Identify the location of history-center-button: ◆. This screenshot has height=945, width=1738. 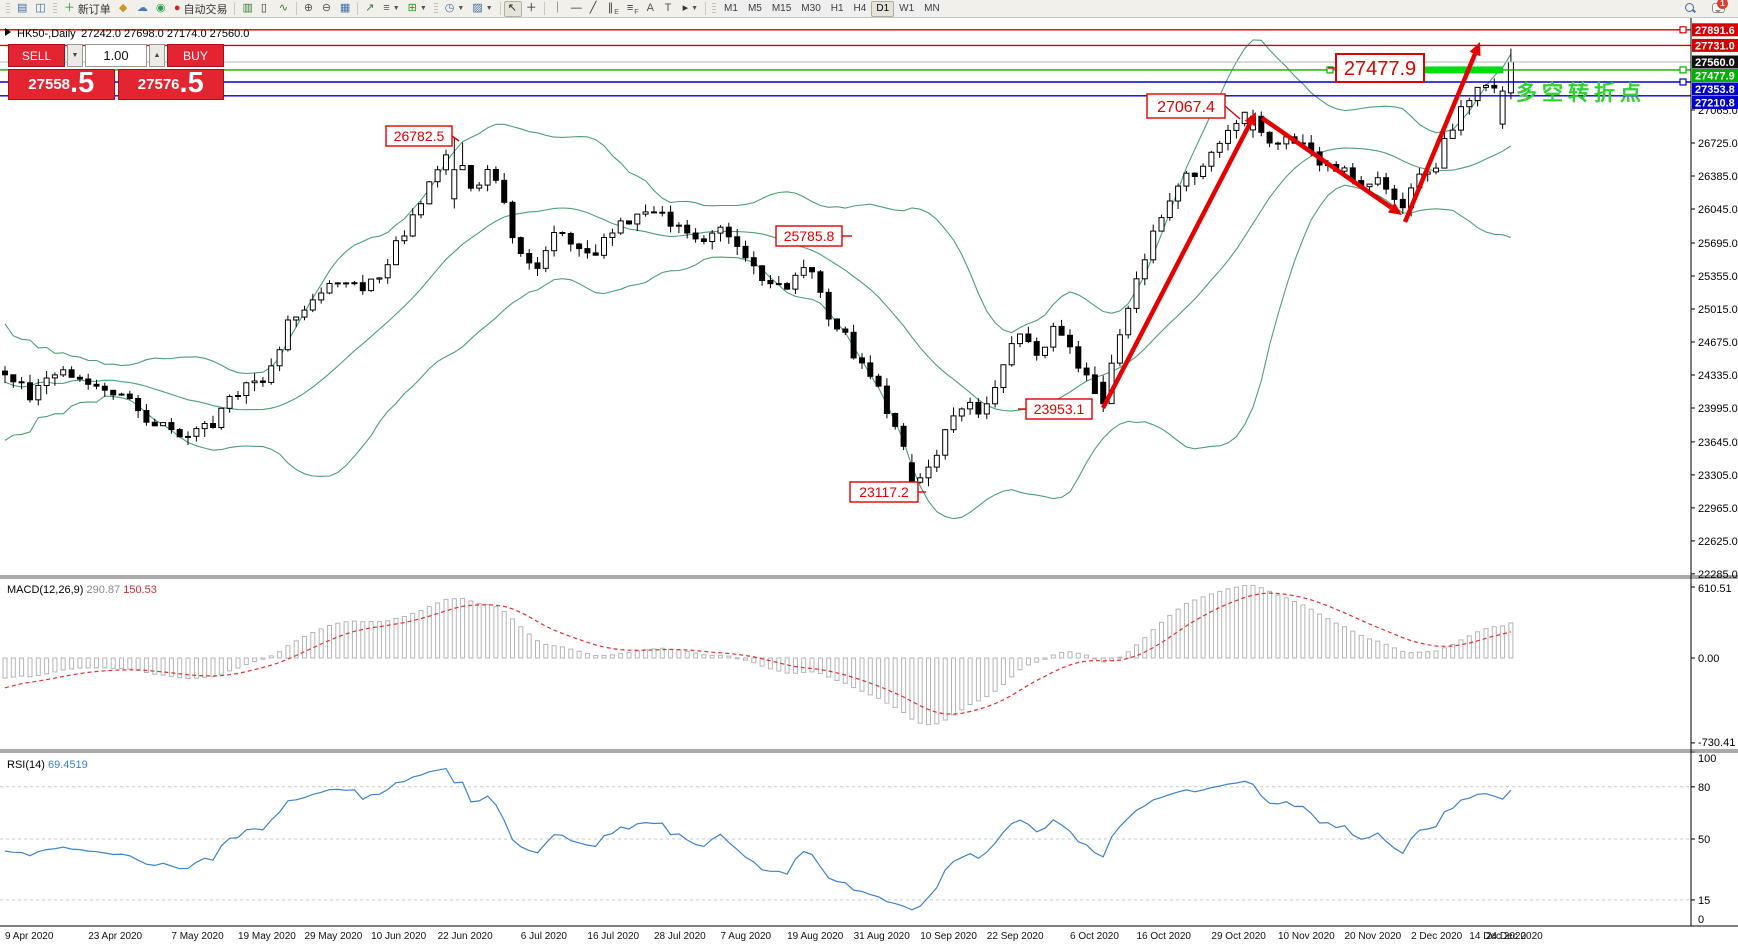
(124, 9).